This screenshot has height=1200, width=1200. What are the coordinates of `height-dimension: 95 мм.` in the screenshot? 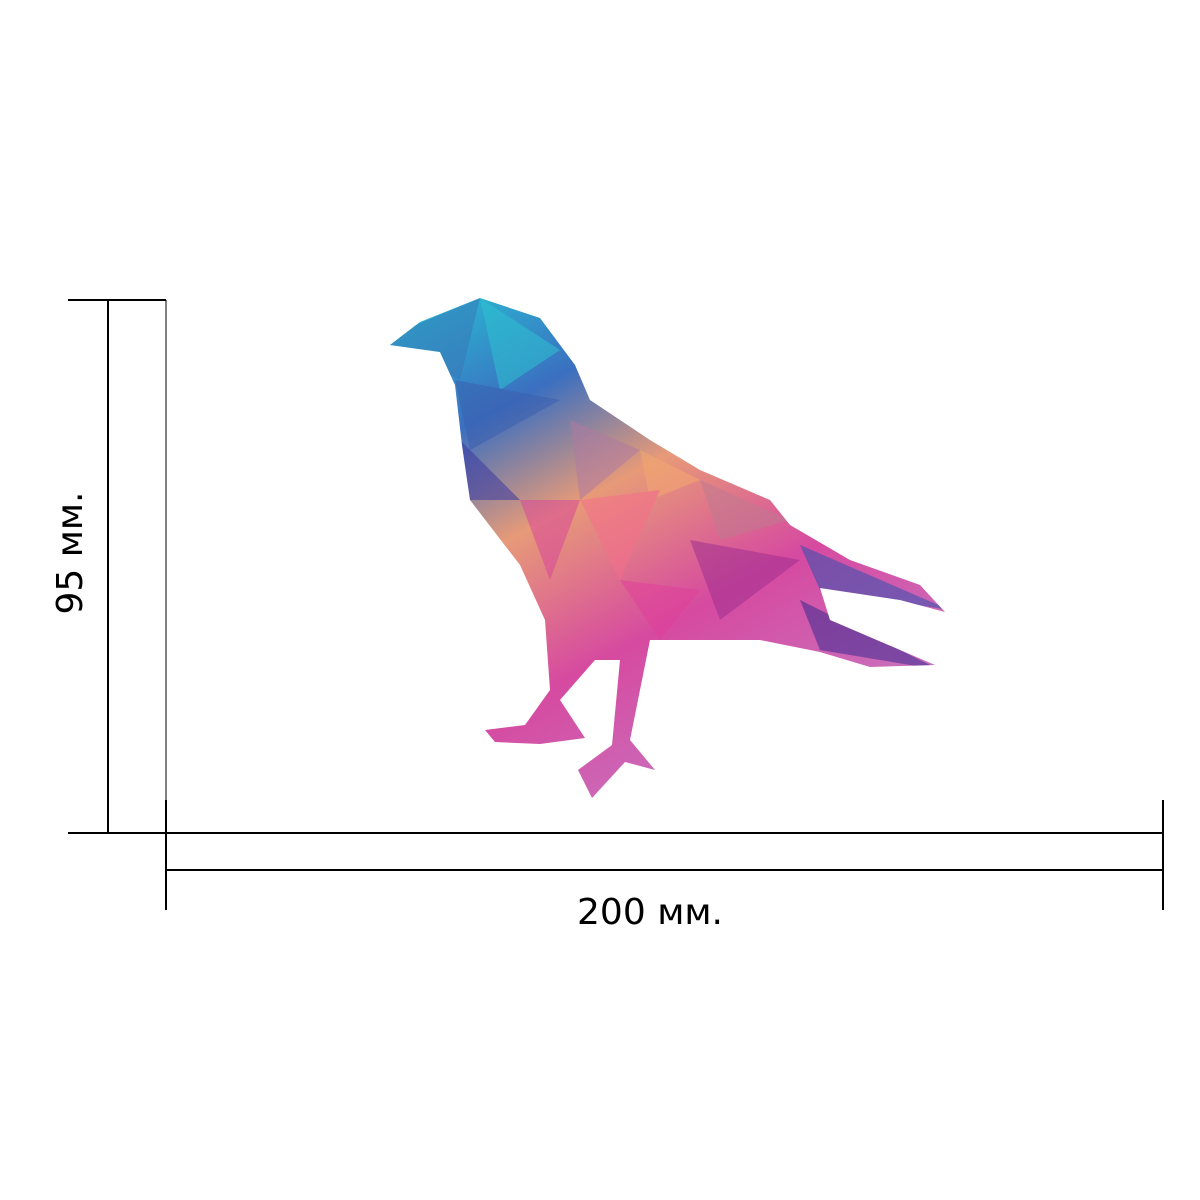 It's located at (108, 566).